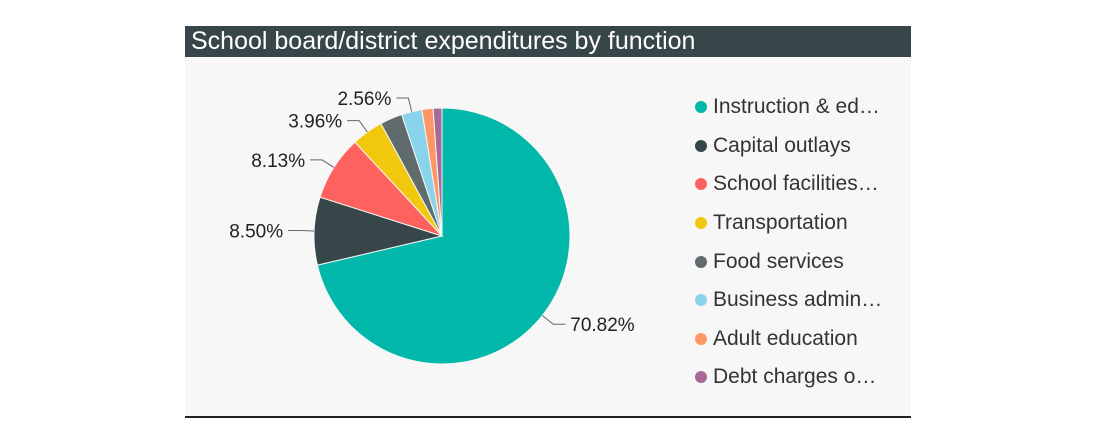 Image resolution: width=1097 pixels, height=445 pixels. Describe the element at coordinates (278, 161) in the screenshot. I see `data-label-2: 8.13%` at that location.